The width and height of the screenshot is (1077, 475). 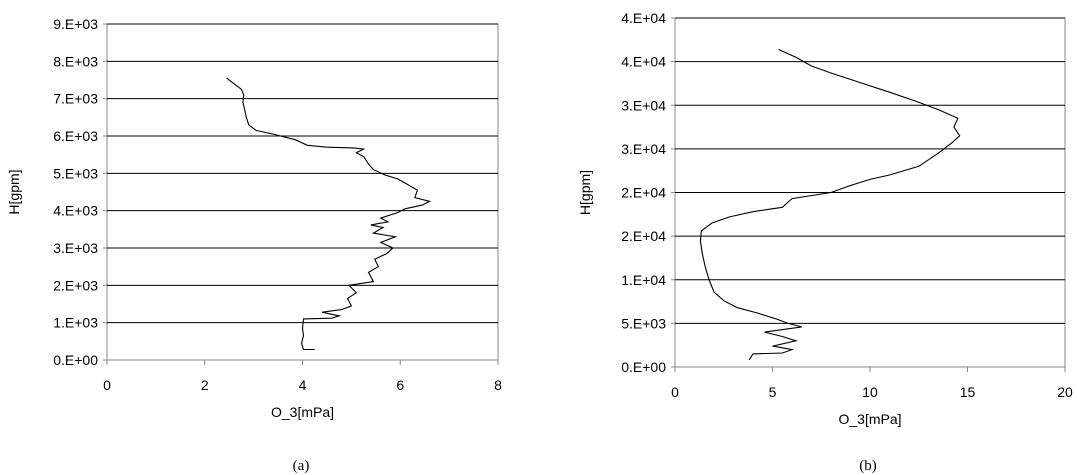 I want to click on y-tick-label: 8.E+03, so click(x=75, y=61).